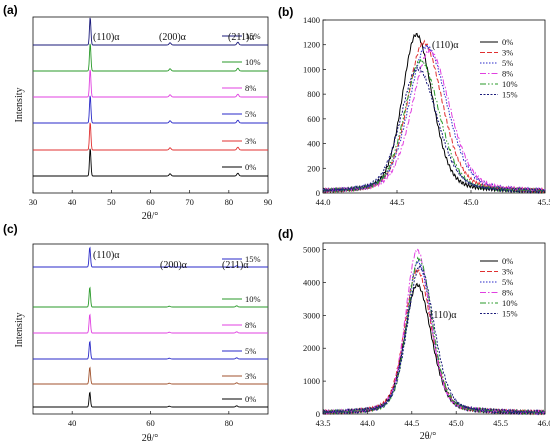  Describe the element at coordinates (241, 37) in the screenshot. I see `panel-a-peak-211-label: (211)α` at that location.